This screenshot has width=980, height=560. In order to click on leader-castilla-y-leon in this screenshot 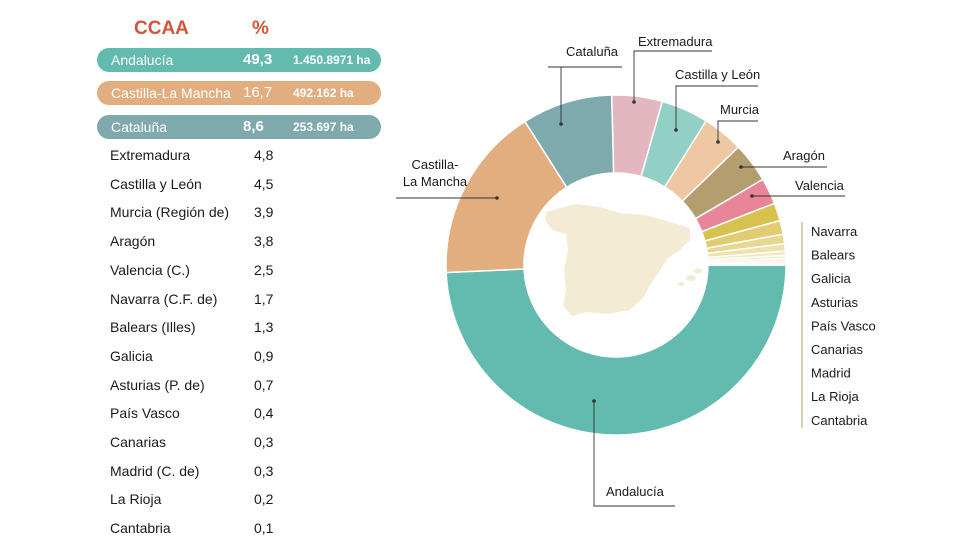, I will do `click(716, 107)`.